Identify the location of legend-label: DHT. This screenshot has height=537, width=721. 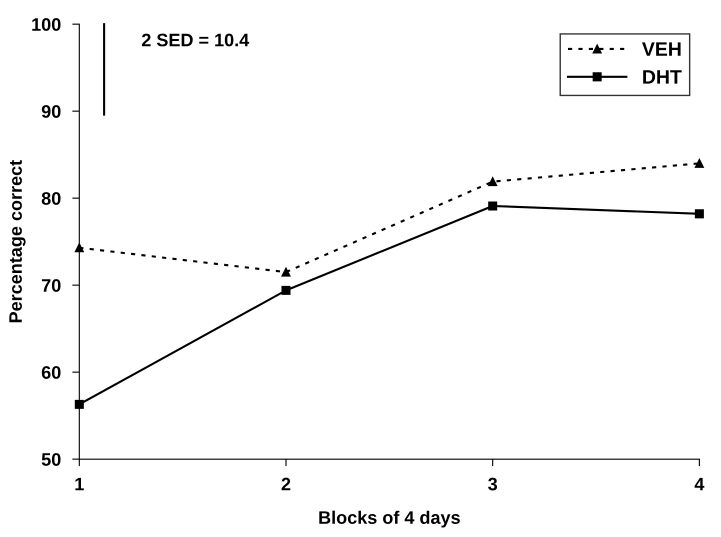
(662, 77).